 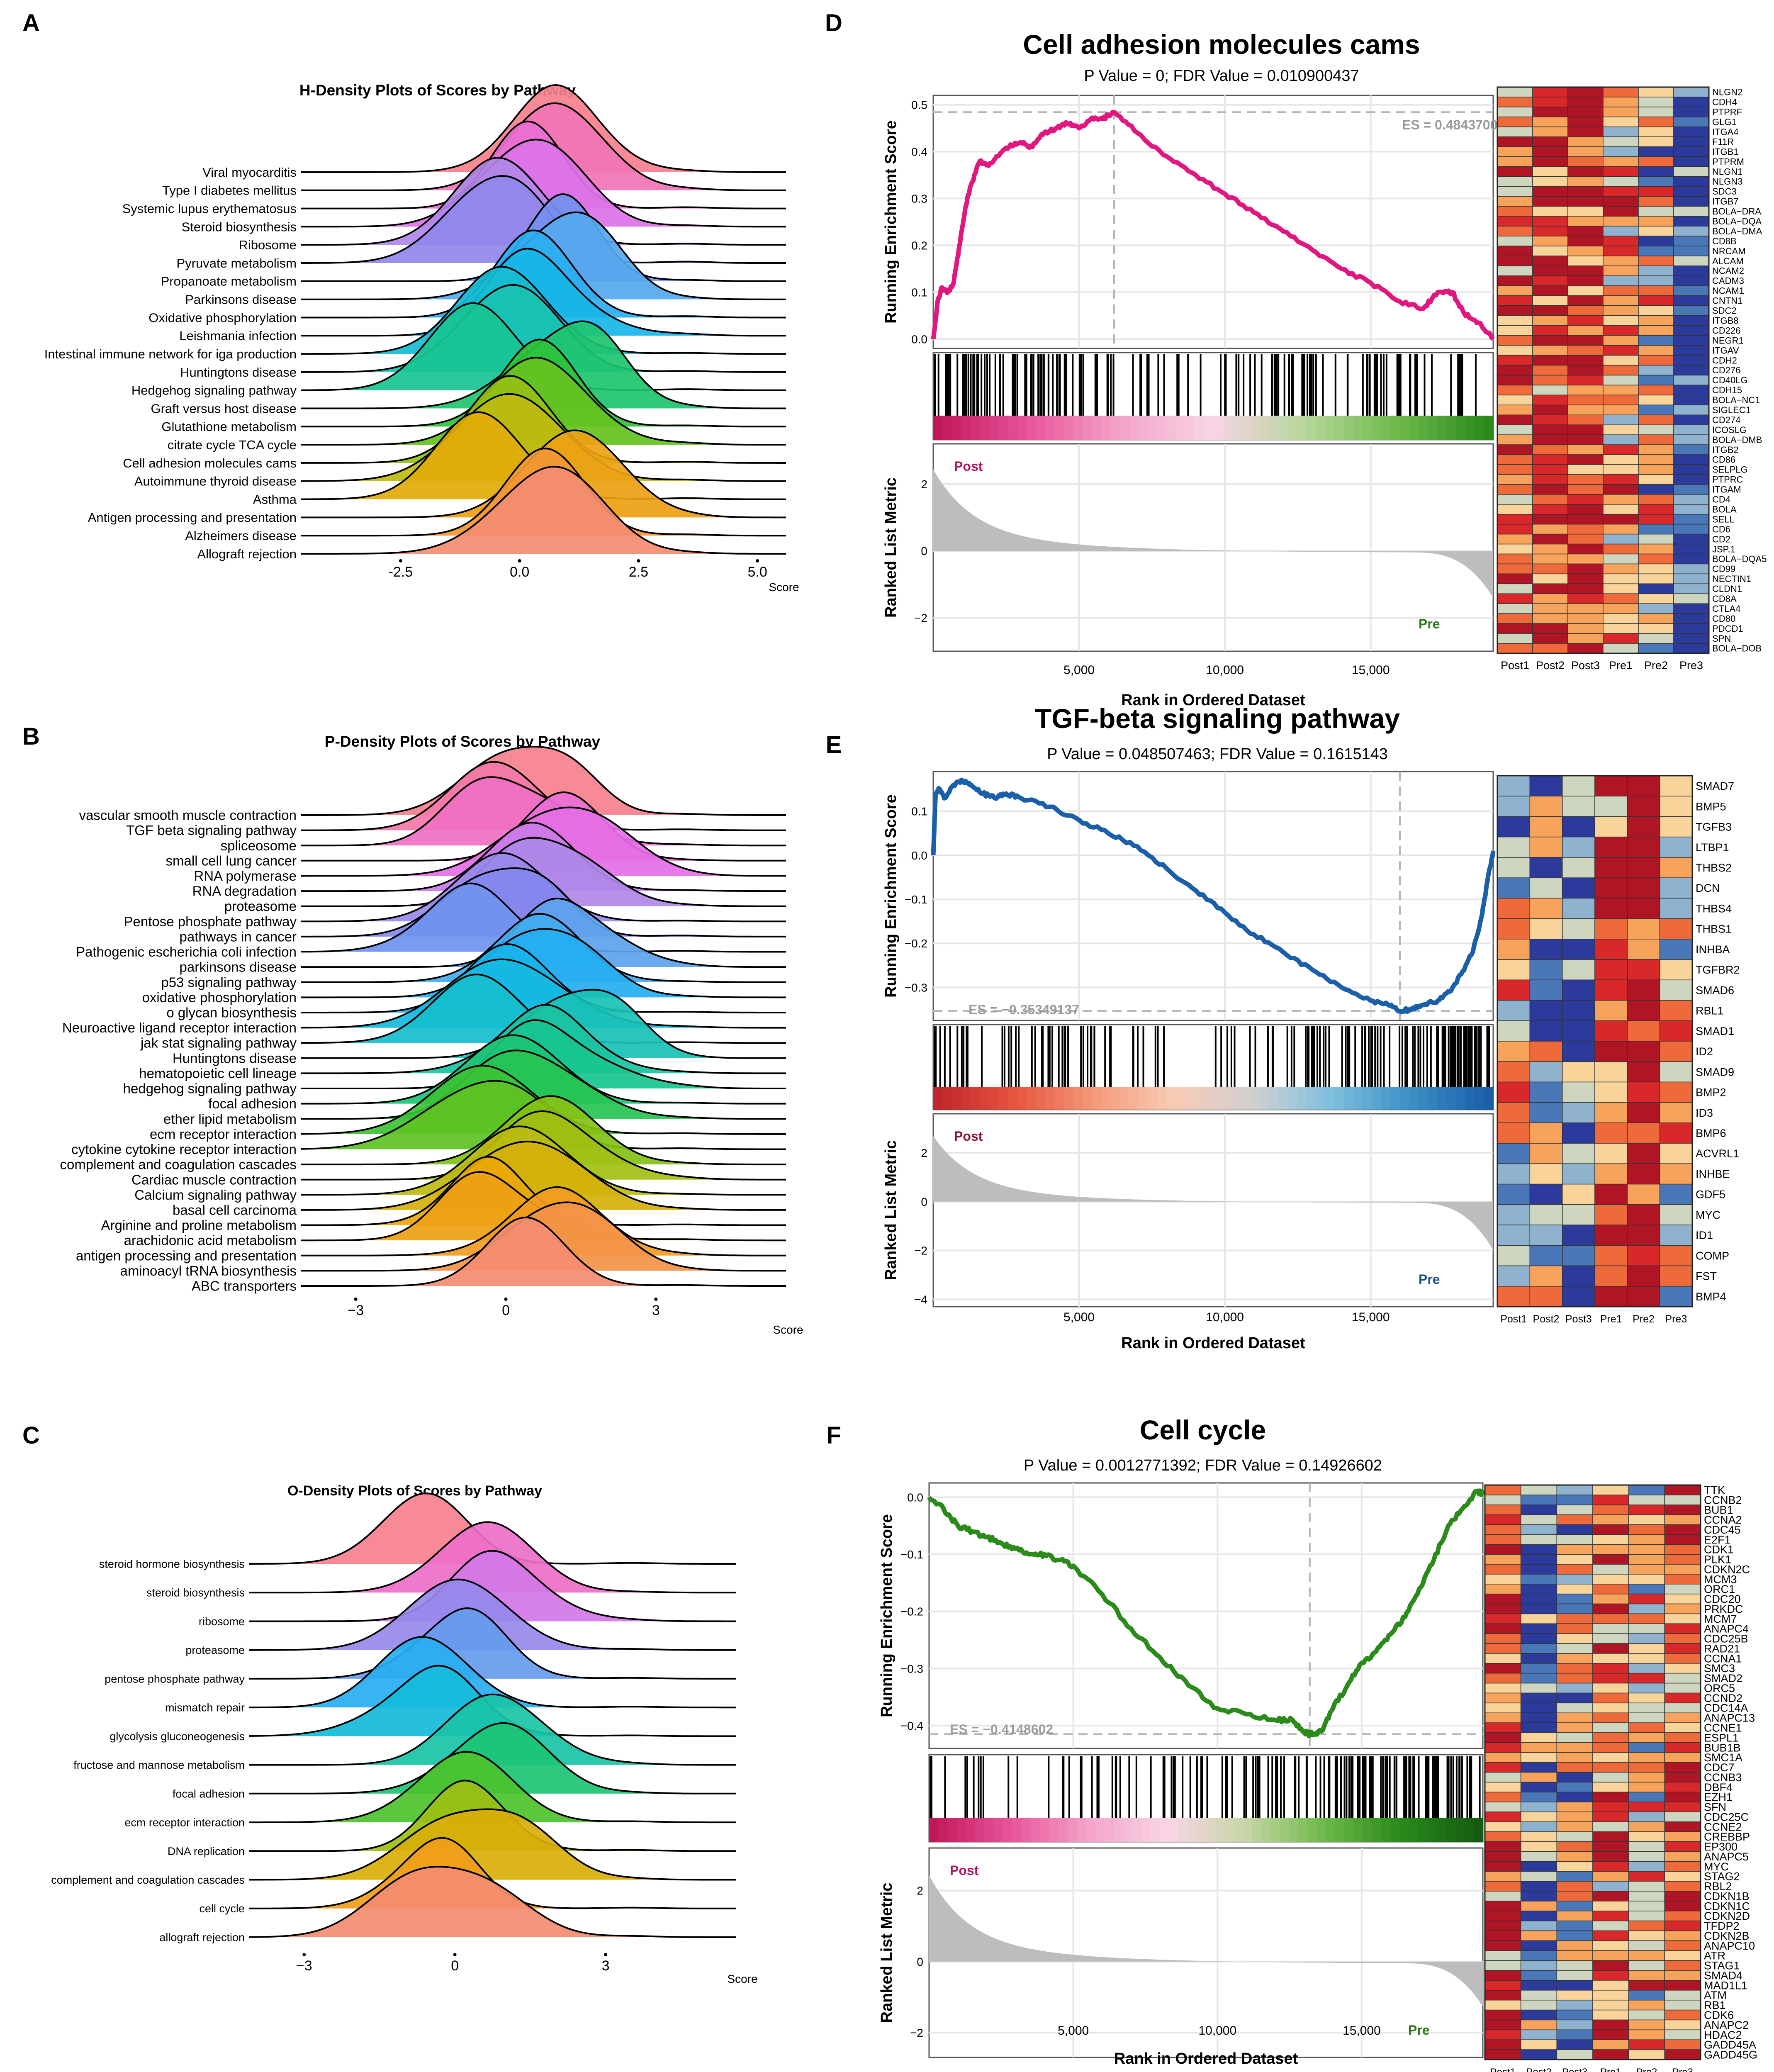 What do you see at coordinates (1503, 2069) in the screenshot?
I see `heatmap-column-label: Post1` at bounding box center [1503, 2069].